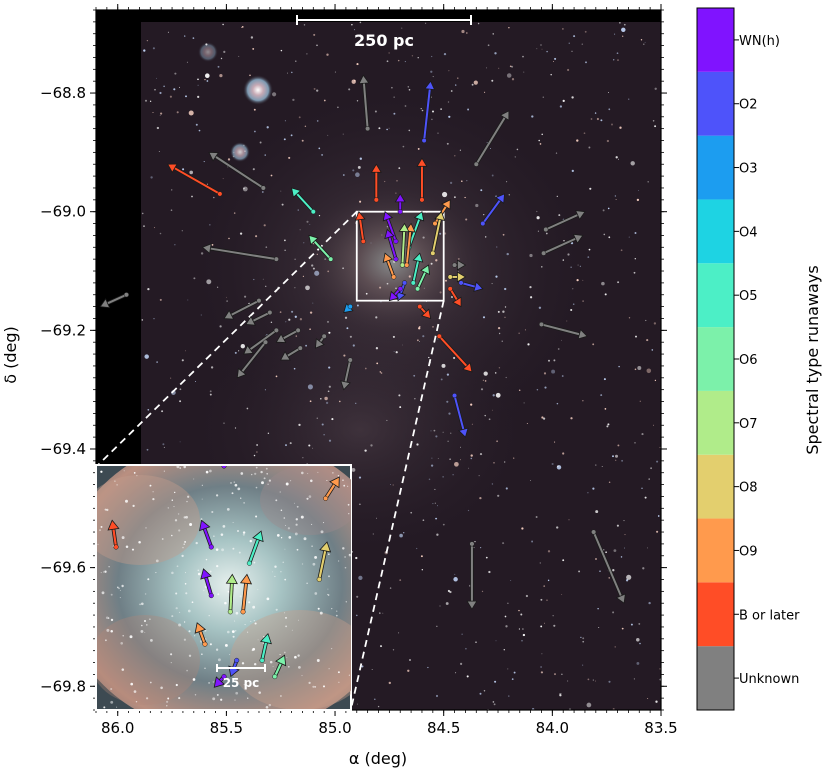  I want to click on x-tick-label: 84.0, so click(552, 728).